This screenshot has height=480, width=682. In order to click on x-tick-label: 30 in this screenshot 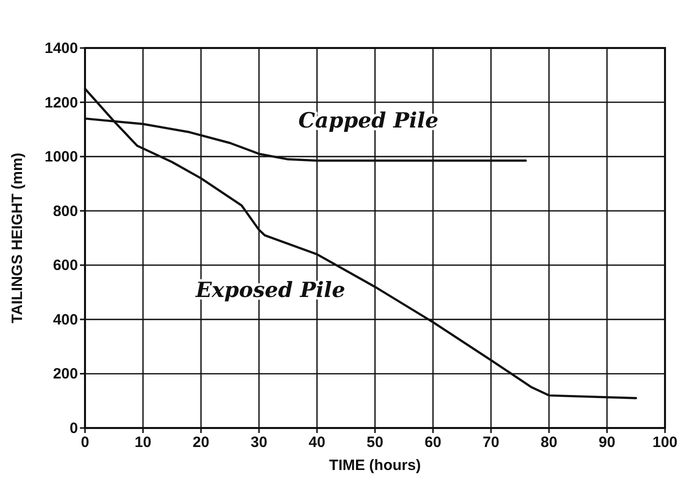, I will do `click(259, 442)`.